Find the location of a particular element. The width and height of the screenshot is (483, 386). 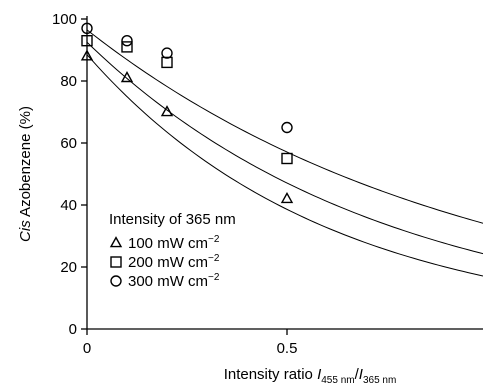

legend-marker-square is located at coordinates (116, 262).